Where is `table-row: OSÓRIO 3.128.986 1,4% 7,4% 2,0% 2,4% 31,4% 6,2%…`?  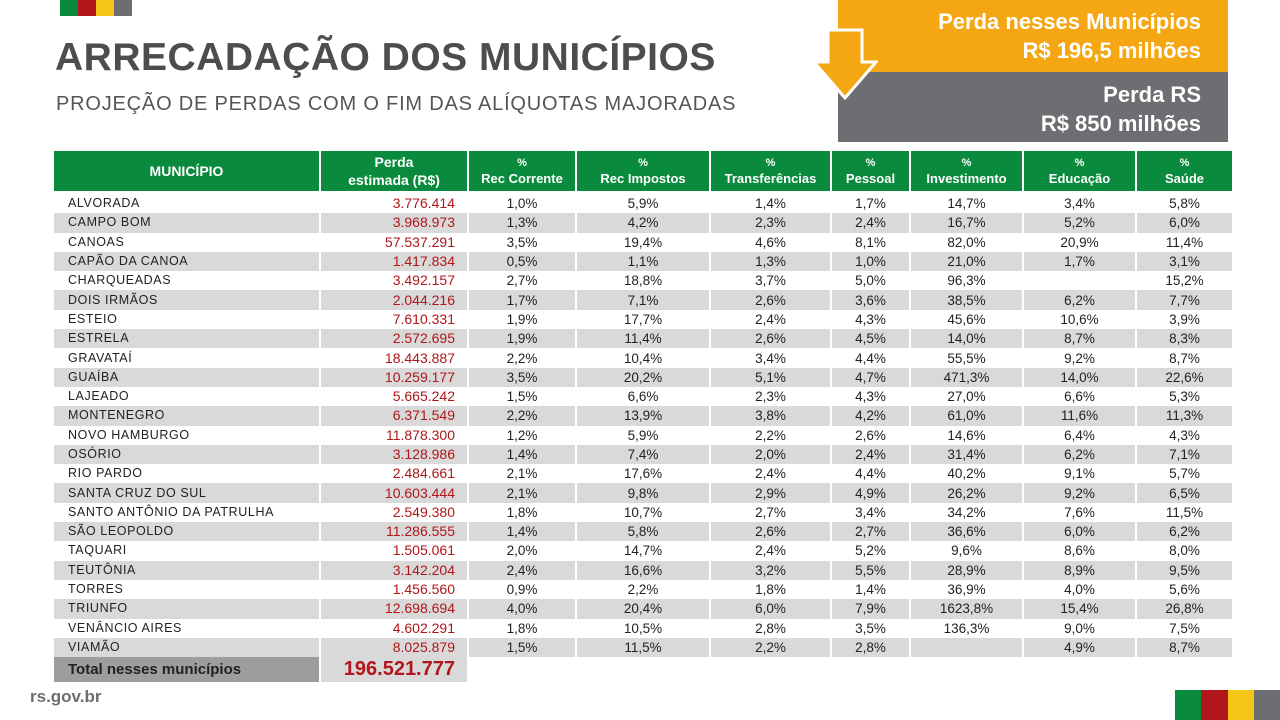 table-row: OSÓRIO 3.128.986 1,4% 7,4% 2,0% 2,4% 31,4% 6,2%… is located at coordinates (643, 454).